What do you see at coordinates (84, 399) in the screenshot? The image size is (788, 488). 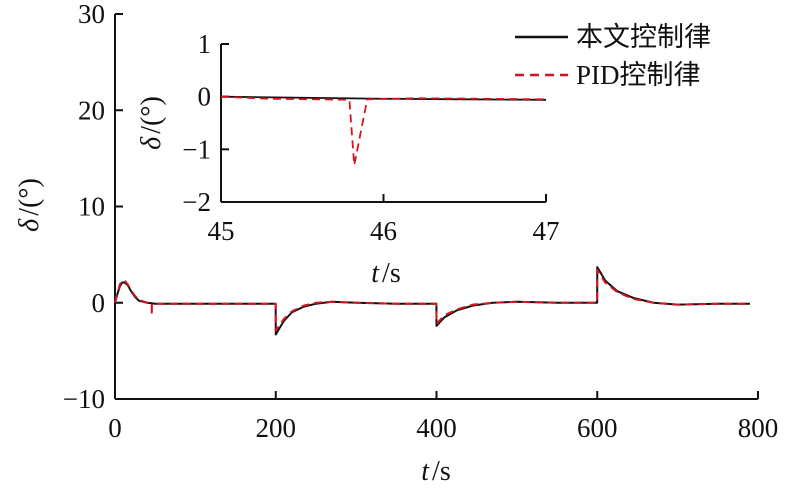 I see `main-y-tick-label: −10` at bounding box center [84, 399].